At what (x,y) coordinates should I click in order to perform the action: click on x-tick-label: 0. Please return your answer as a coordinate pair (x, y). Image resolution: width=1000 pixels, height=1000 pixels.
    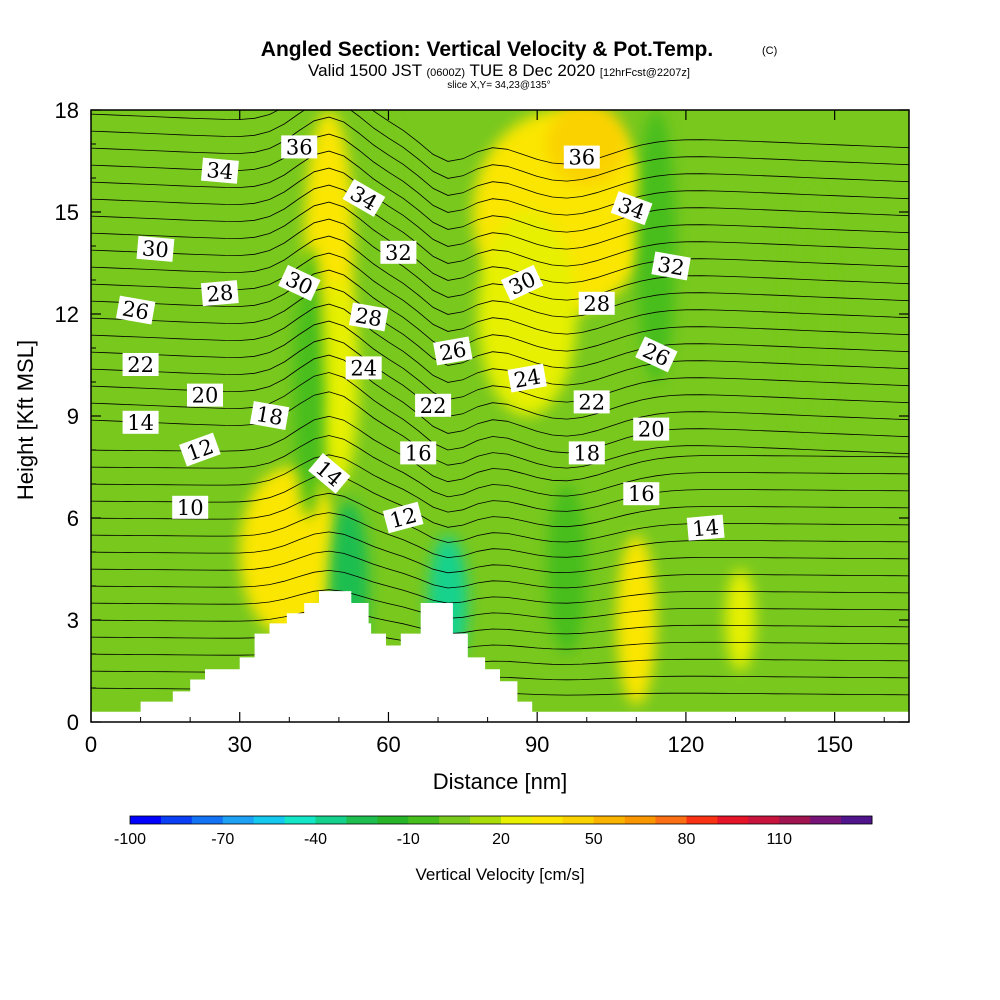
    Looking at the image, I should click on (91, 744).